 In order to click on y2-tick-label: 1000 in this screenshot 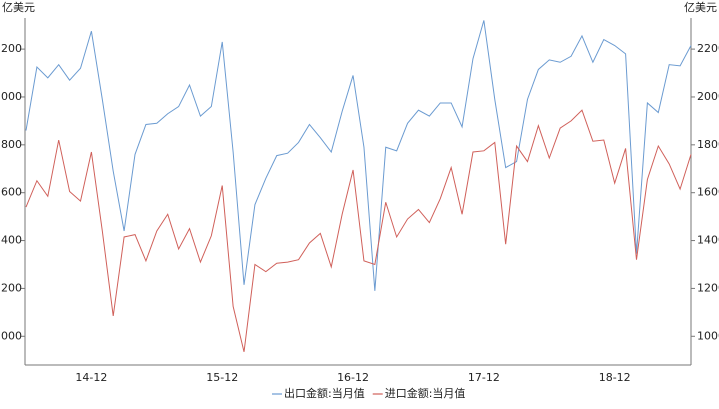, I will do `click(708, 335)`.